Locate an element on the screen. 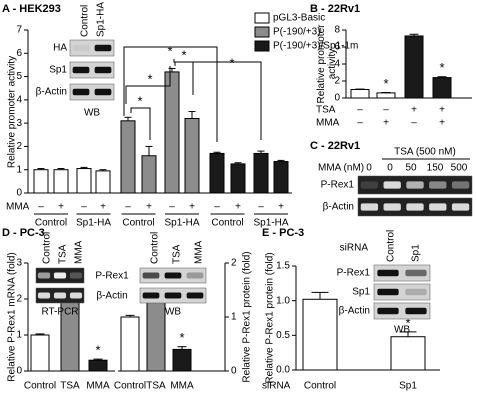  y-tick-label: 2 is located at coordinates (337, 81).